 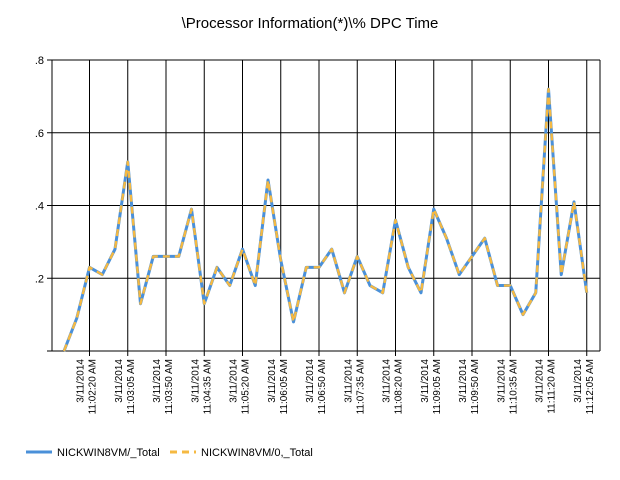 What do you see at coordinates (310, 23) in the screenshot?
I see `chart-title: \Processor Information(*)\% DPC Time` at bounding box center [310, 23].